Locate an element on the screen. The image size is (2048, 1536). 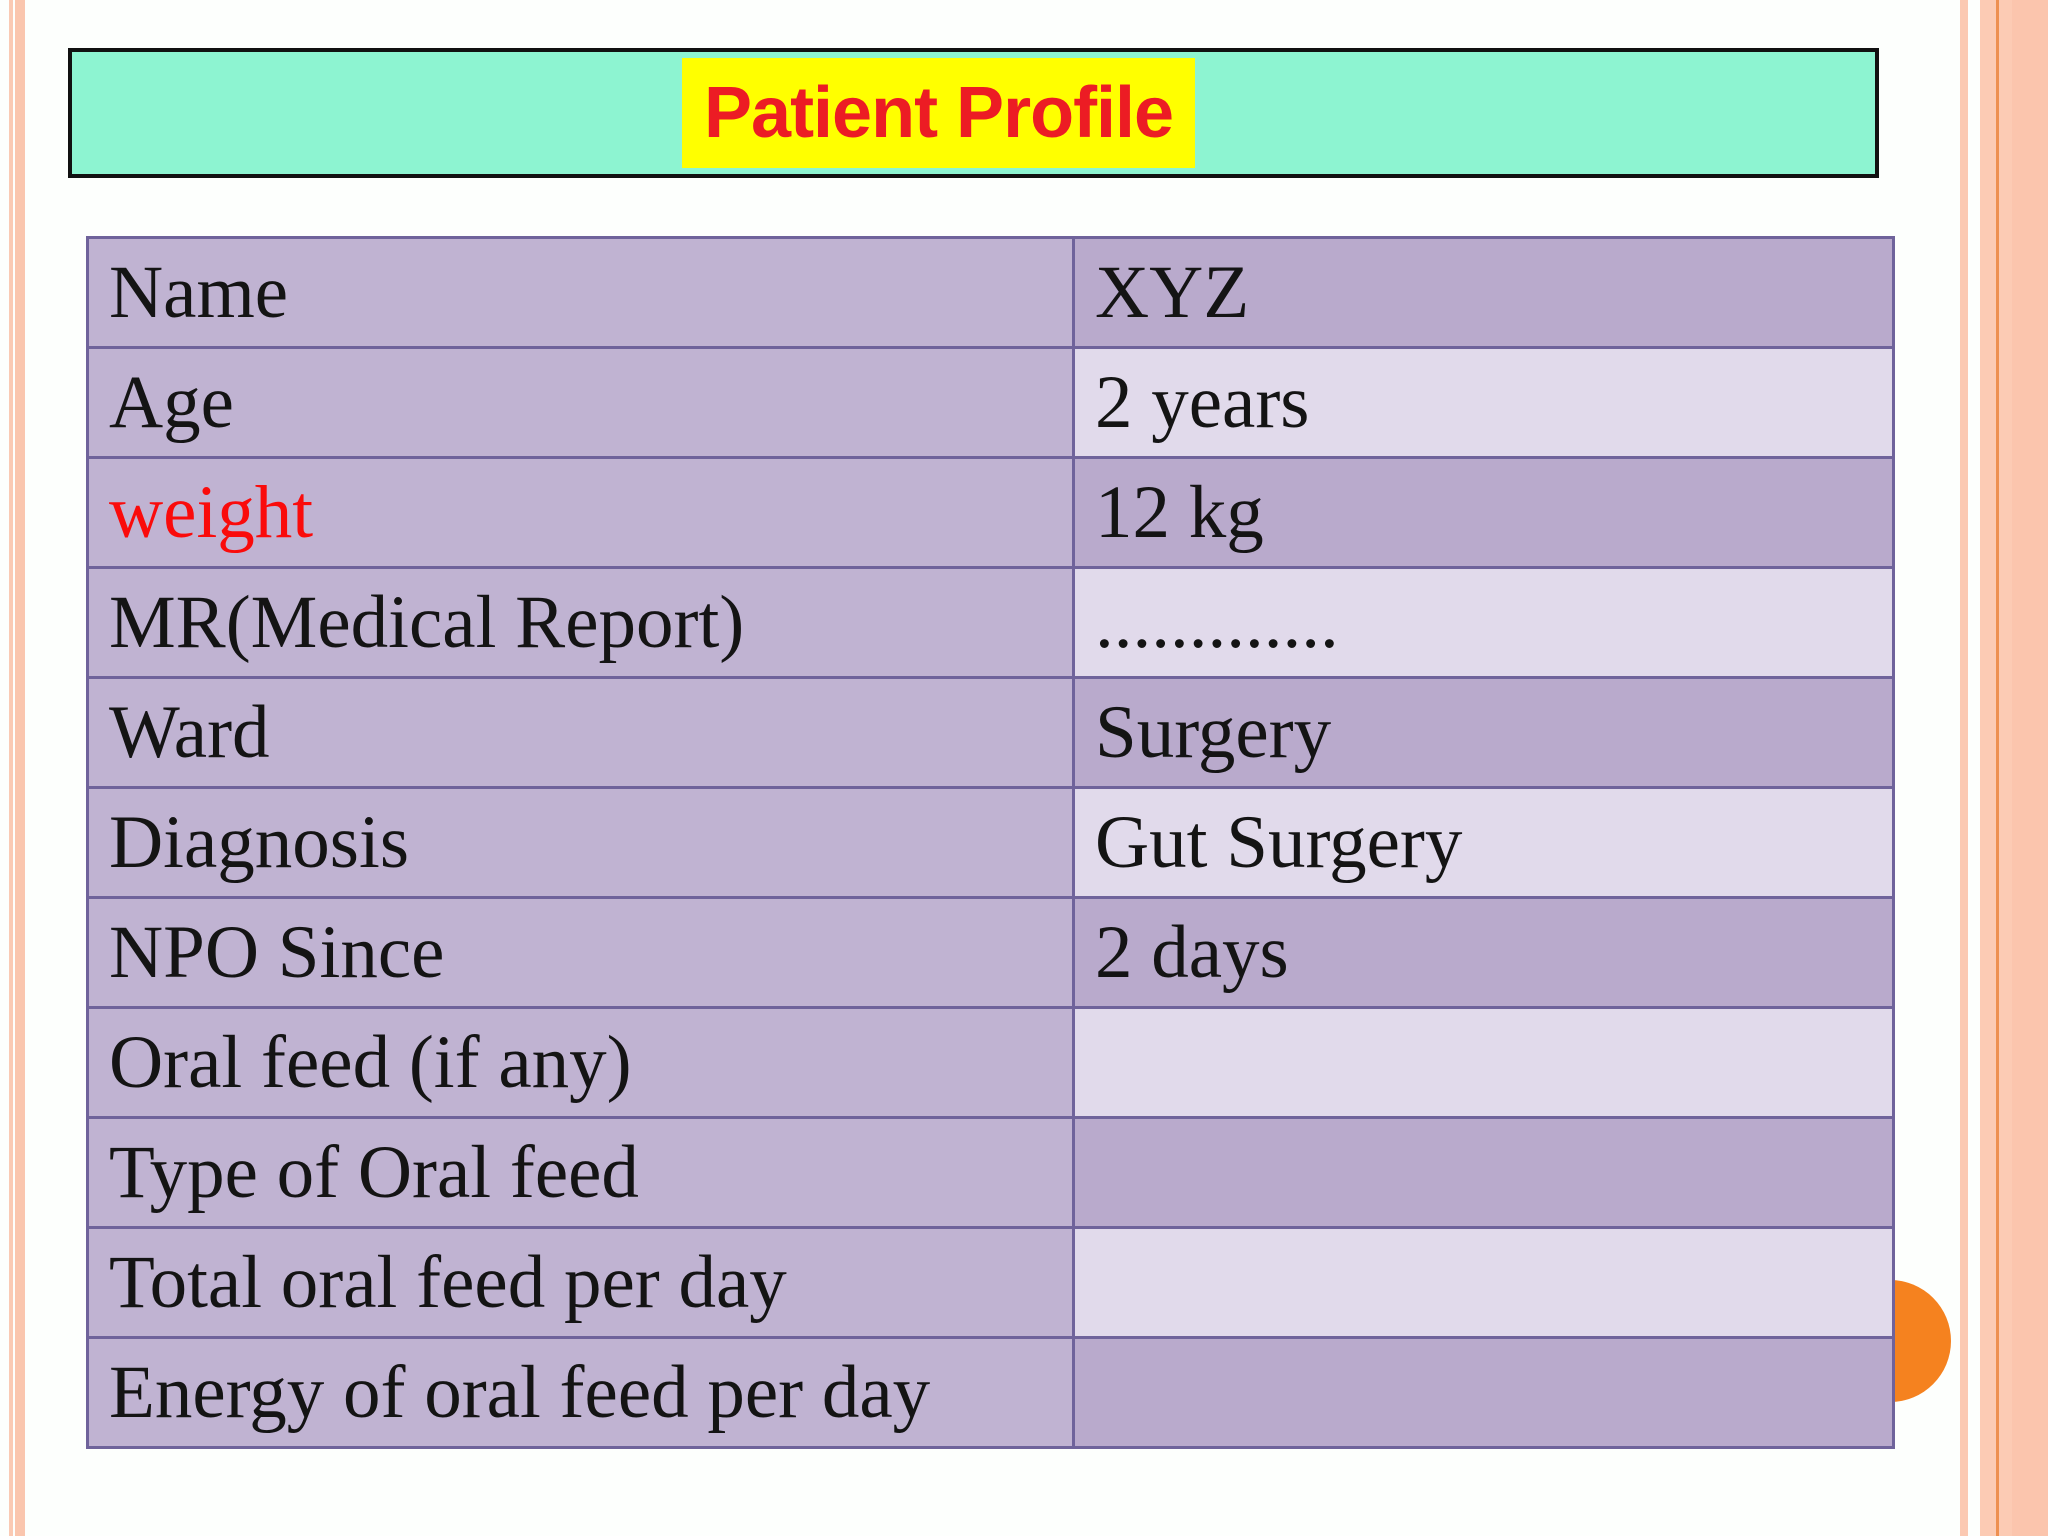
row-value-total-oral-feed-per-day is located at coordinates (1483, 1282).